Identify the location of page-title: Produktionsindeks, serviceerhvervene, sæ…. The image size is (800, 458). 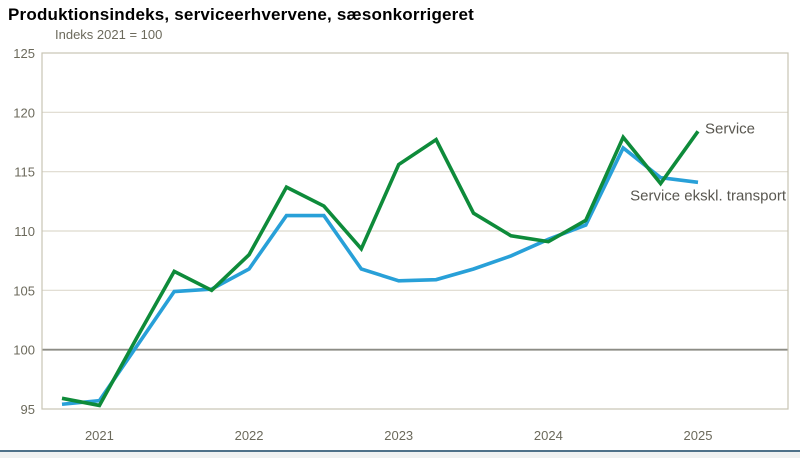
(241, 14).